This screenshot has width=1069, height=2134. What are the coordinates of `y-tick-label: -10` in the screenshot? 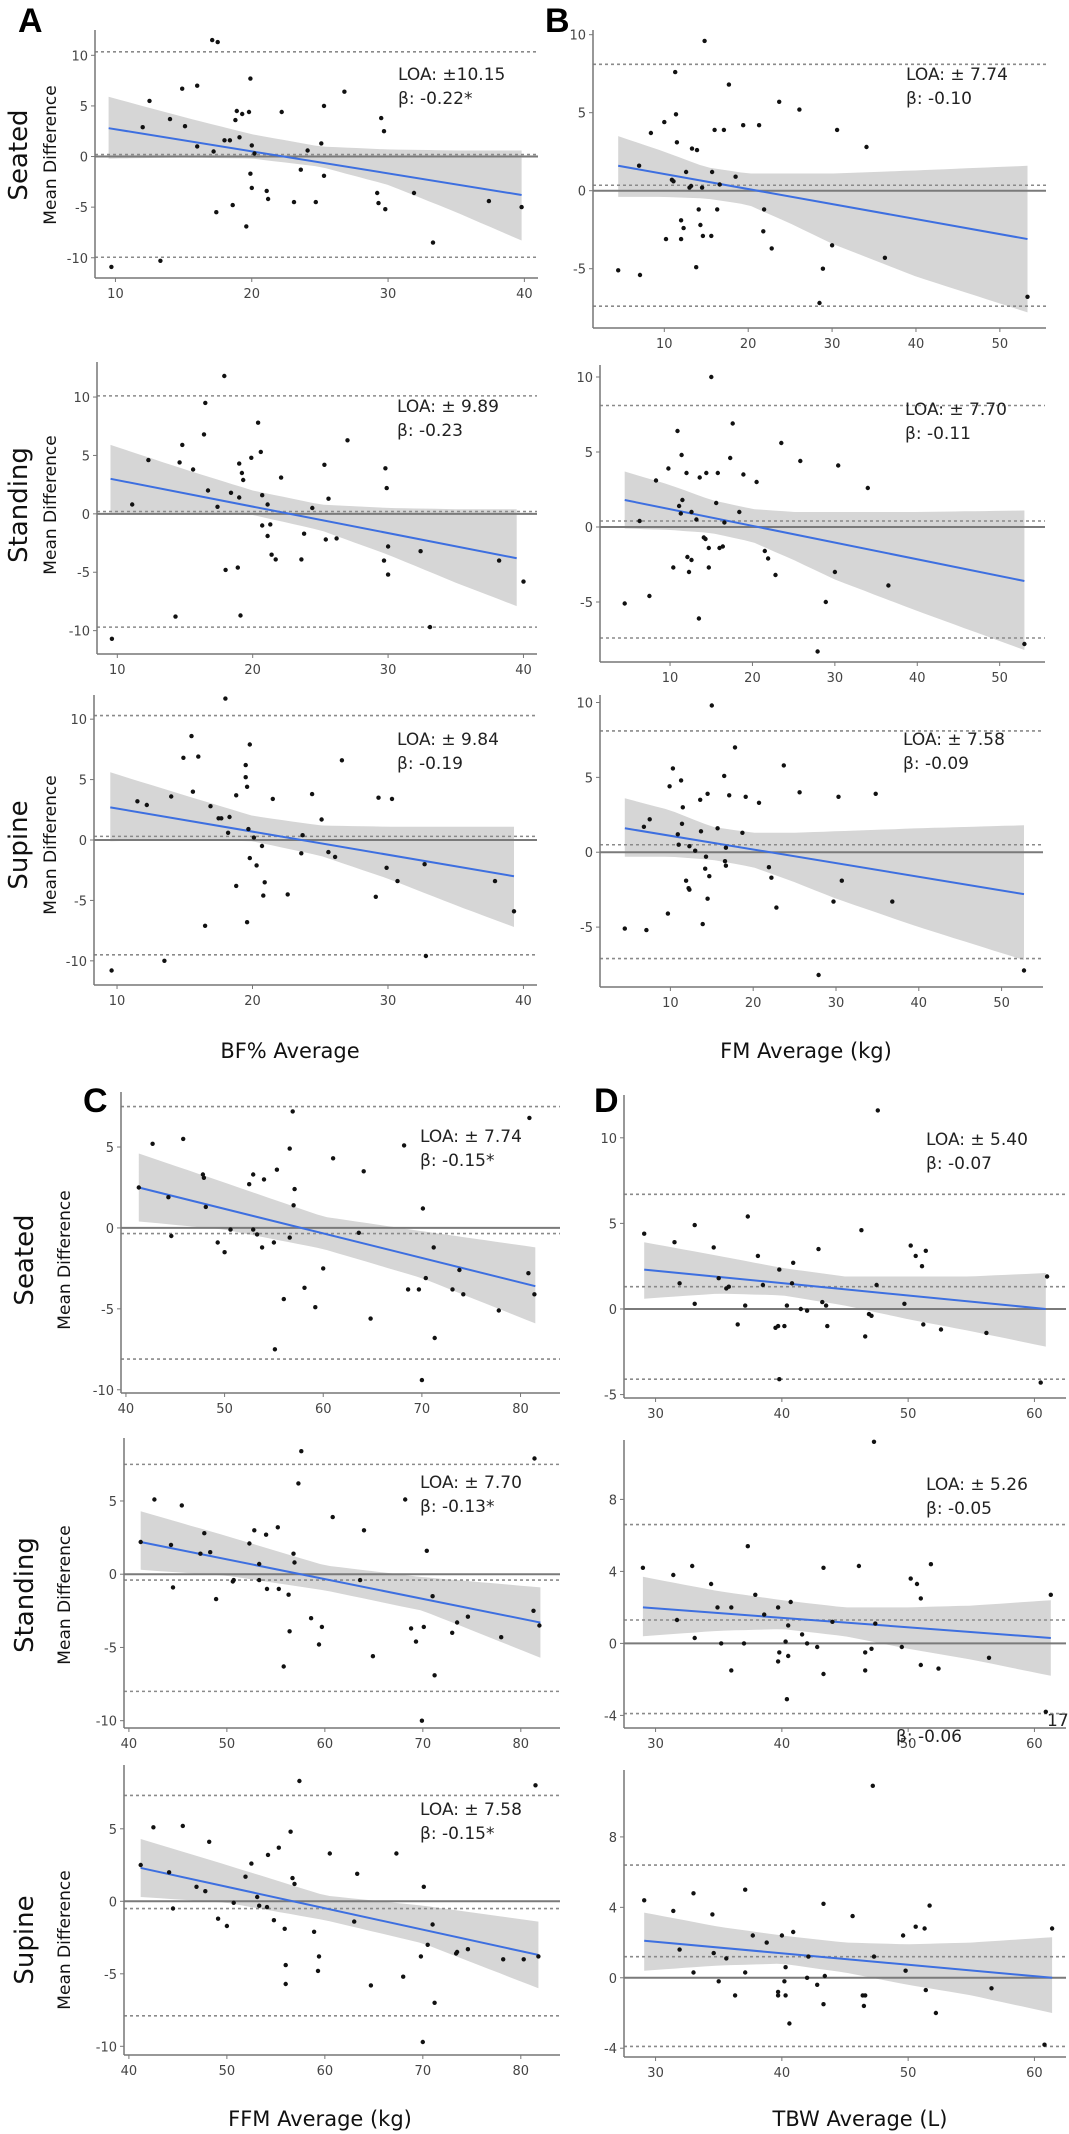 It's located at (77, 259).